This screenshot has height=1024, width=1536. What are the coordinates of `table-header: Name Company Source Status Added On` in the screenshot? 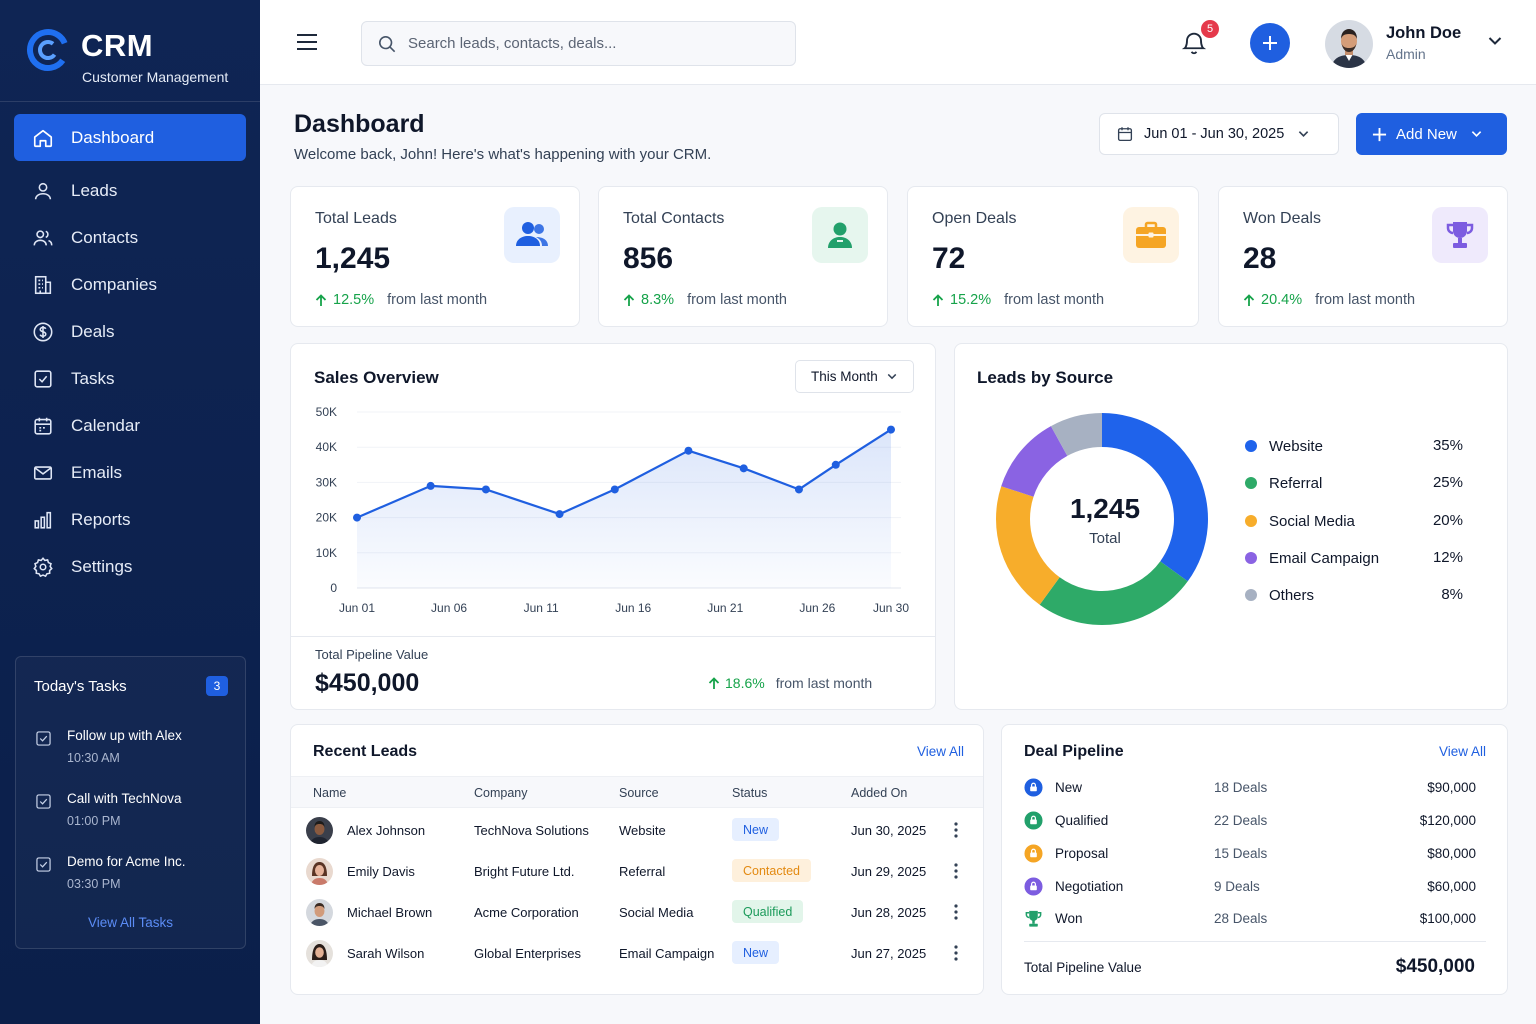 It's located at (637, 792).